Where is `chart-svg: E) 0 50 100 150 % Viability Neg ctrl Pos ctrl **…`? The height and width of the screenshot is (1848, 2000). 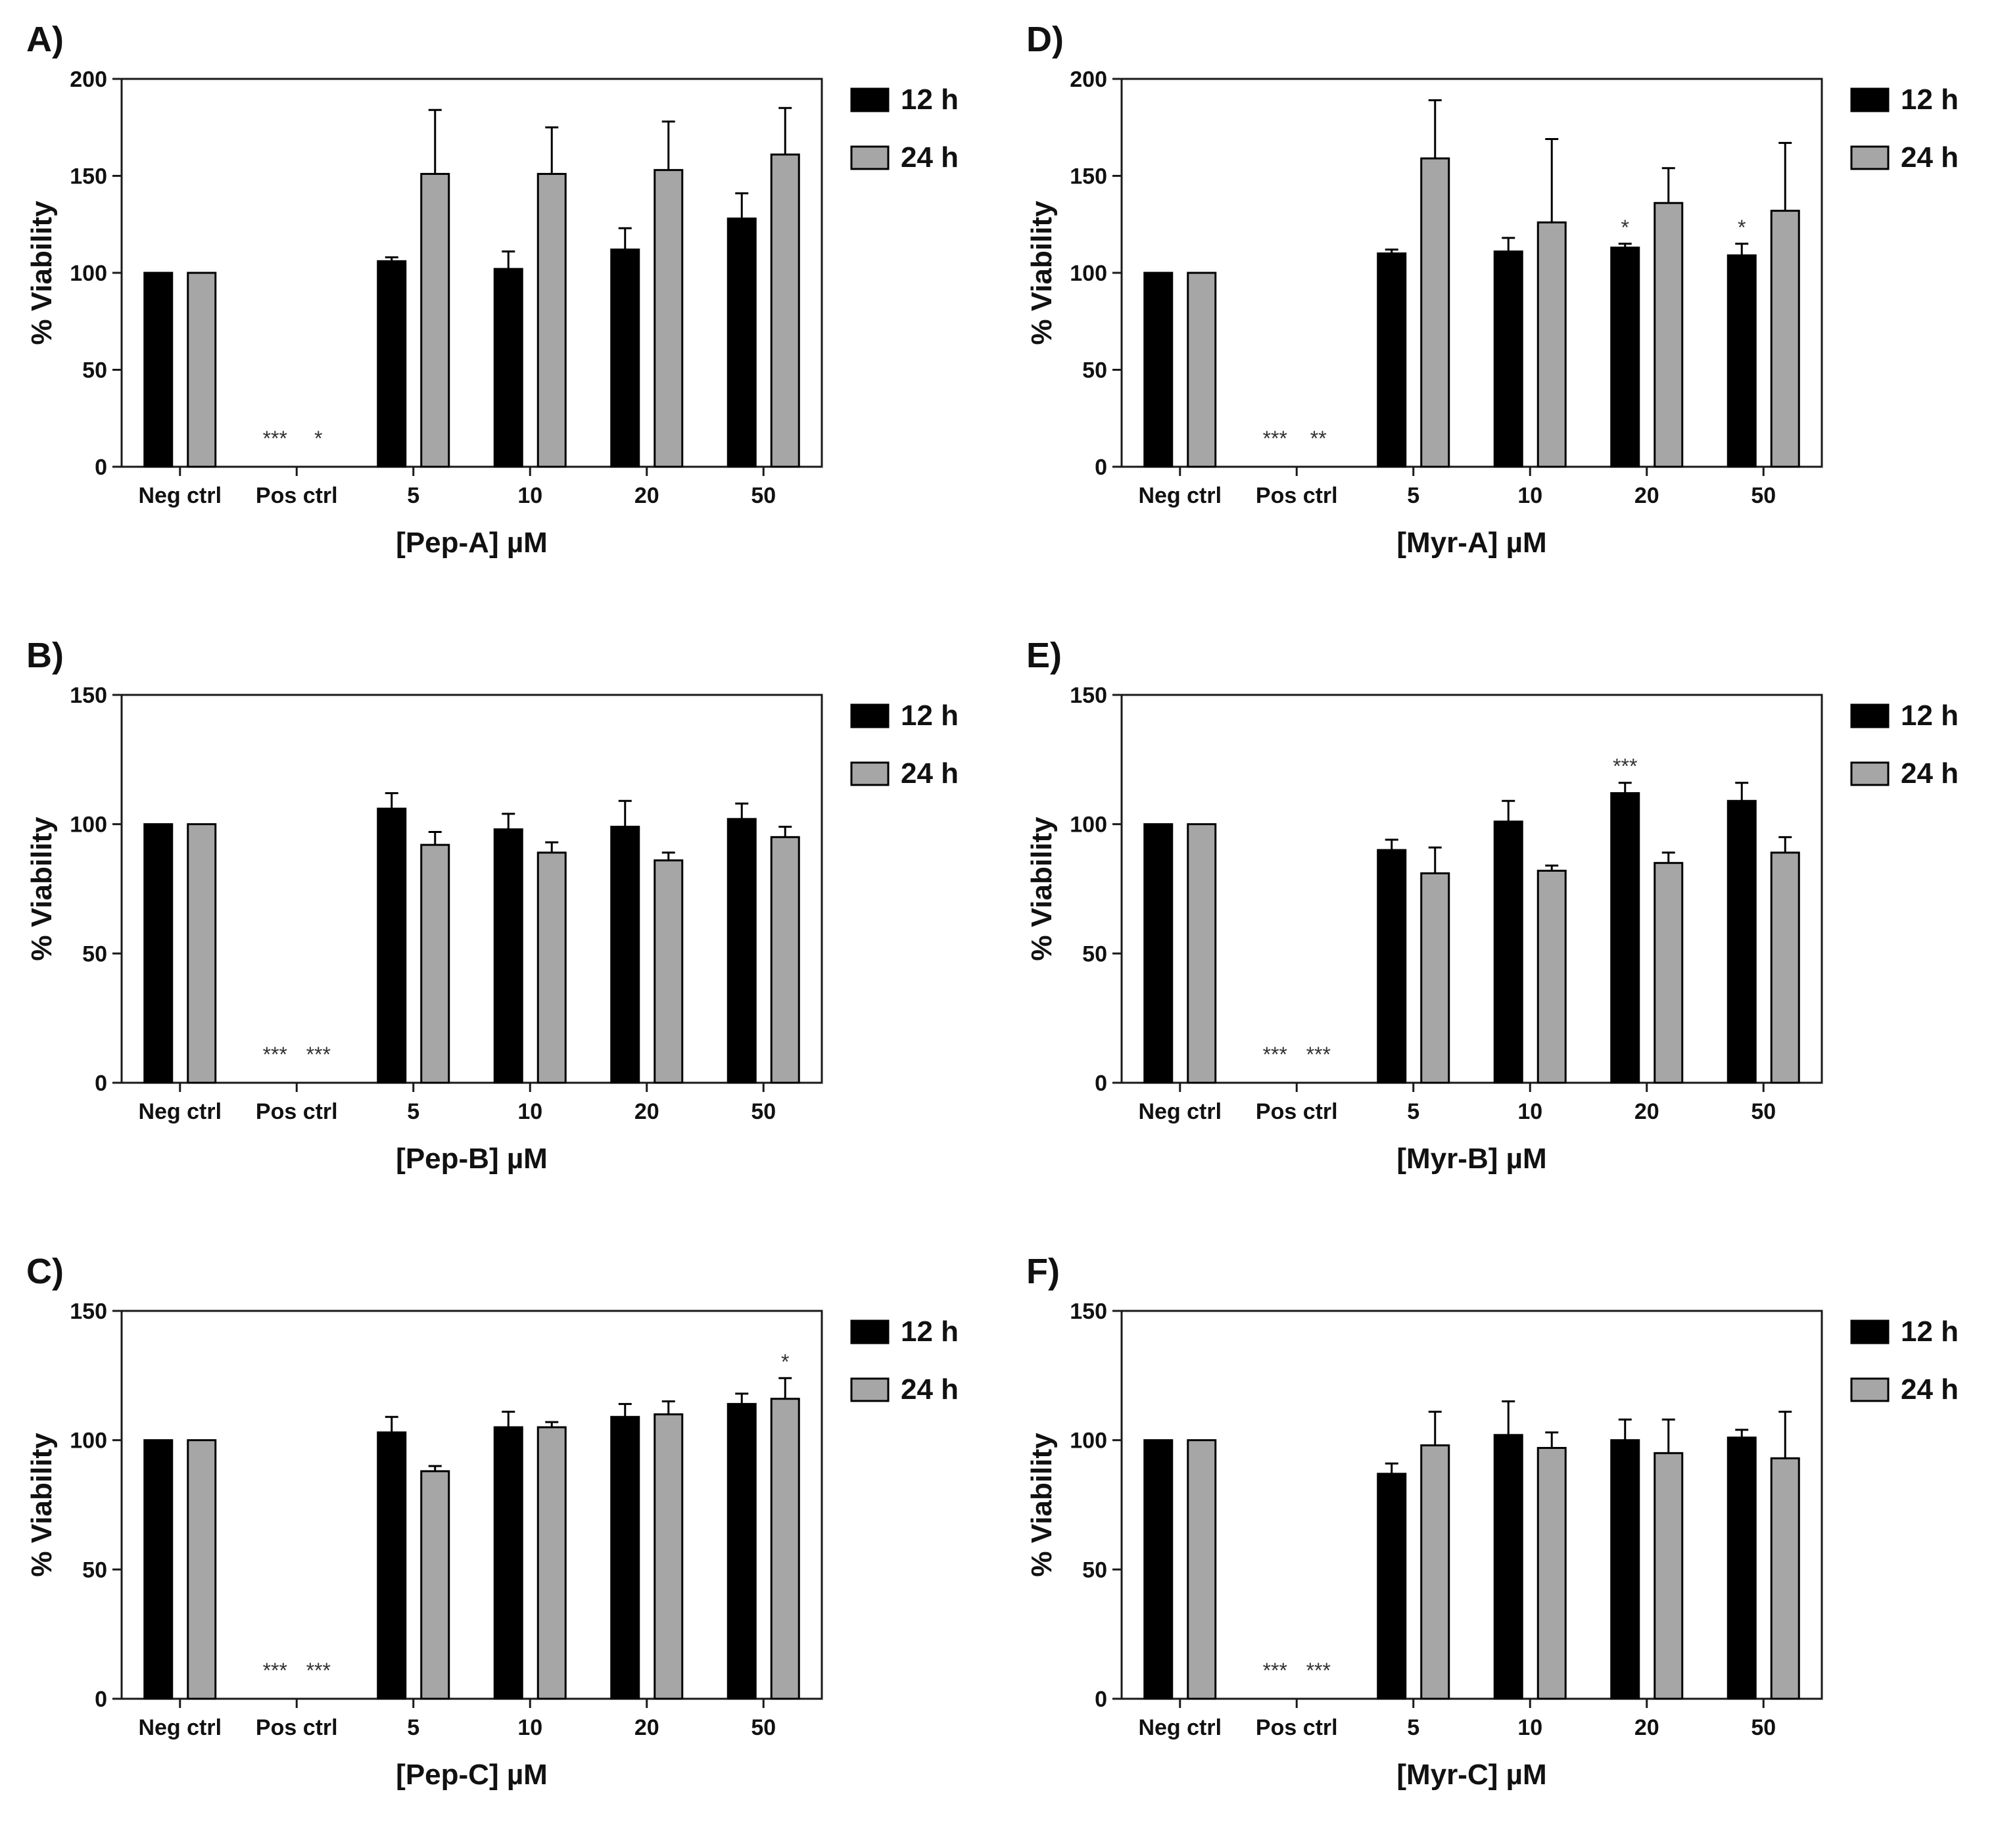
chart-svg: E) 0 50 100 150 % Viability Neg ctrl Pos ctrl **… is located at coordinates (1492, 905).